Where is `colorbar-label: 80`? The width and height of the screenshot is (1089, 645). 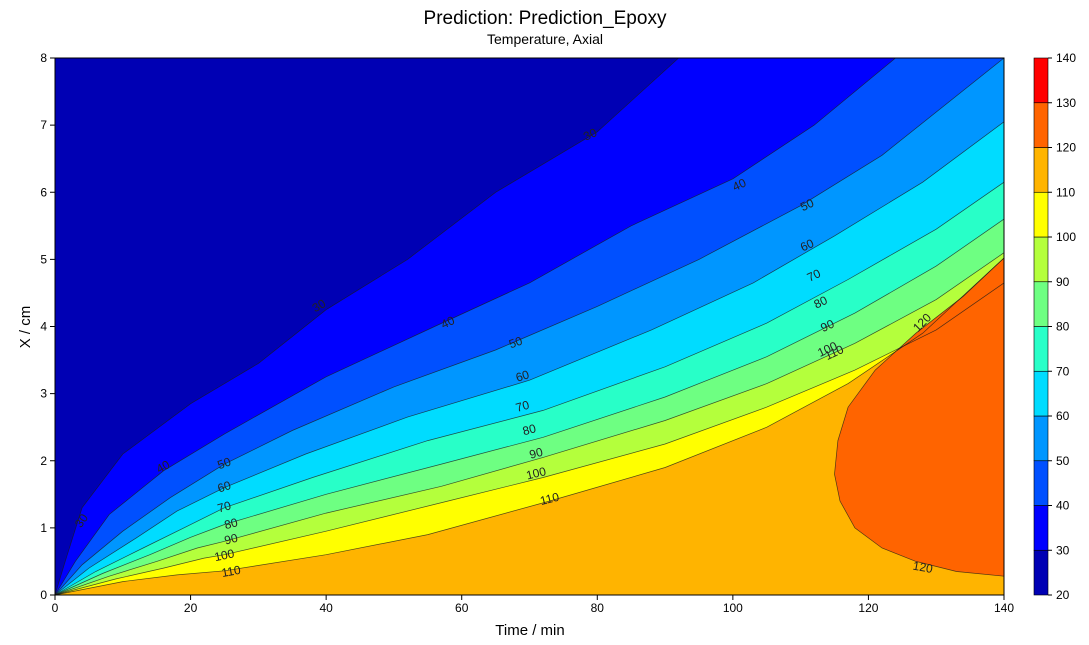 colorbar-label: 80 is located at coordinates (1063, 327).